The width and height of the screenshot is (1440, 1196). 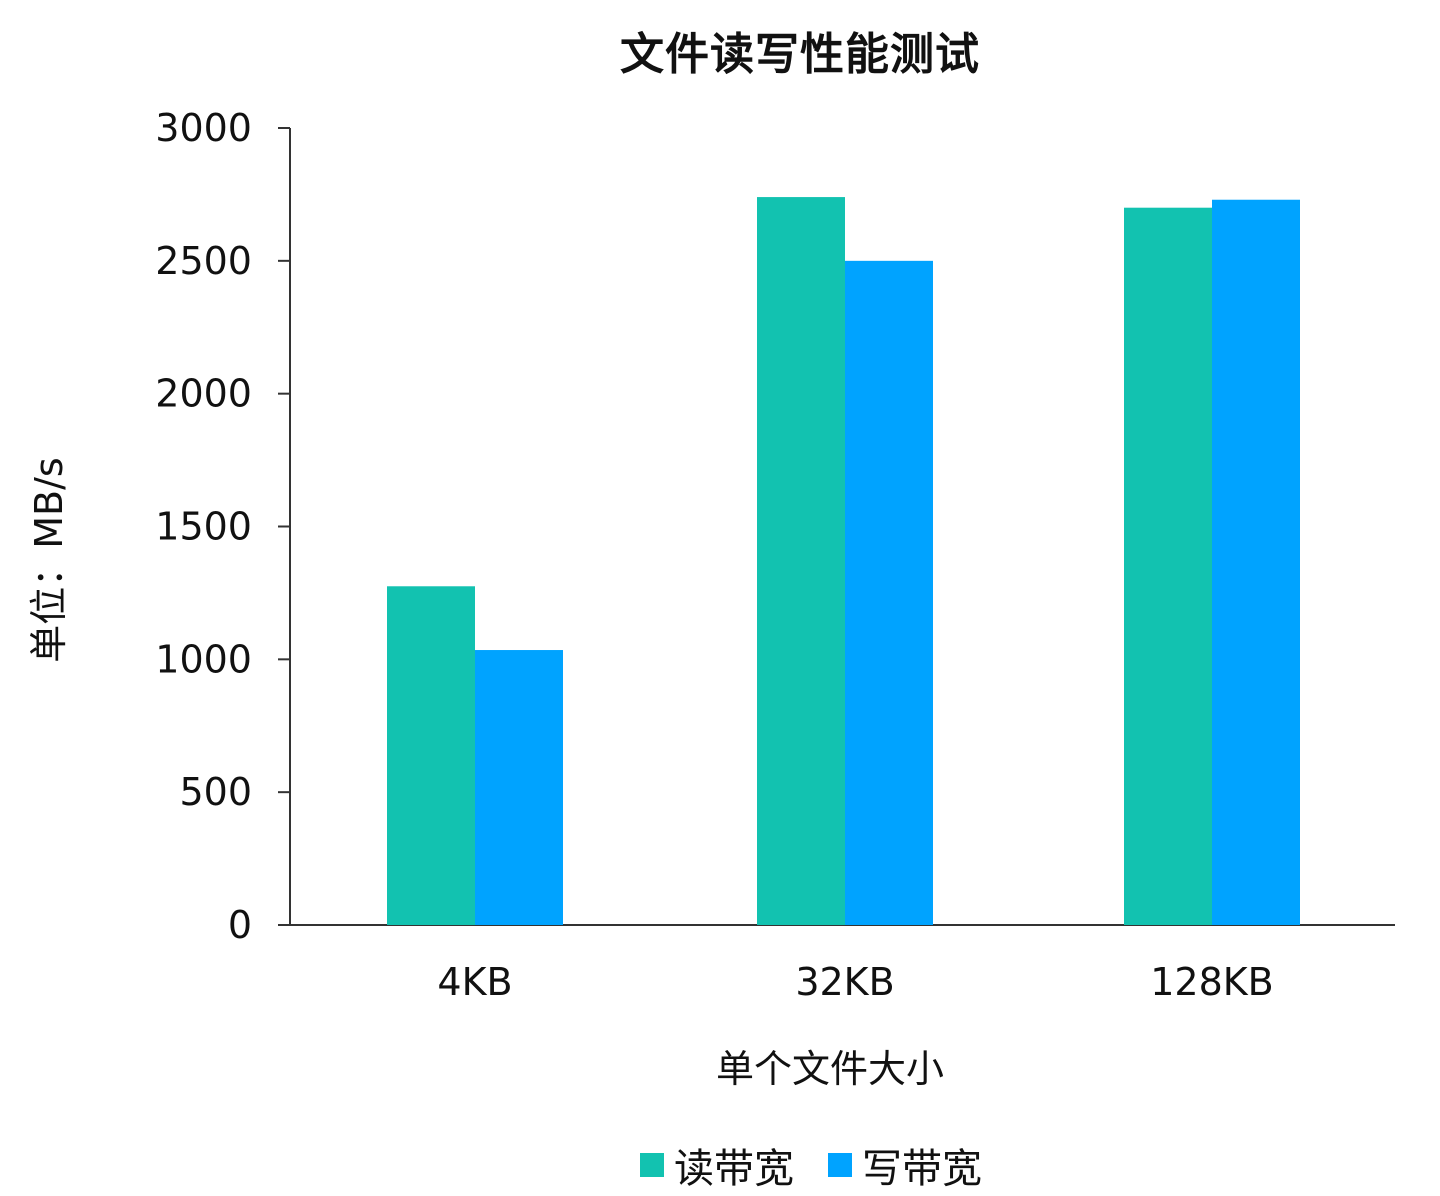 I want to click on legend-item-read: 读带宽, so click(x=717, y=1165).